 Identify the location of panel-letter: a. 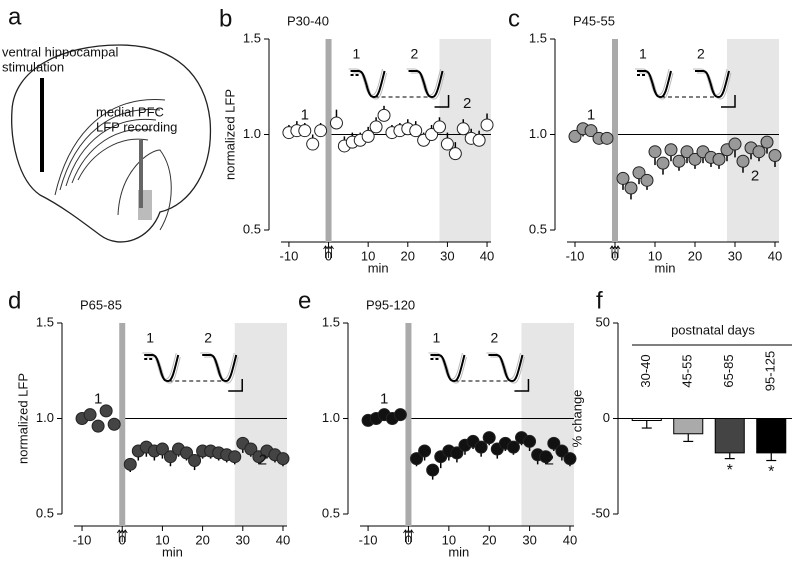
(15, 16).